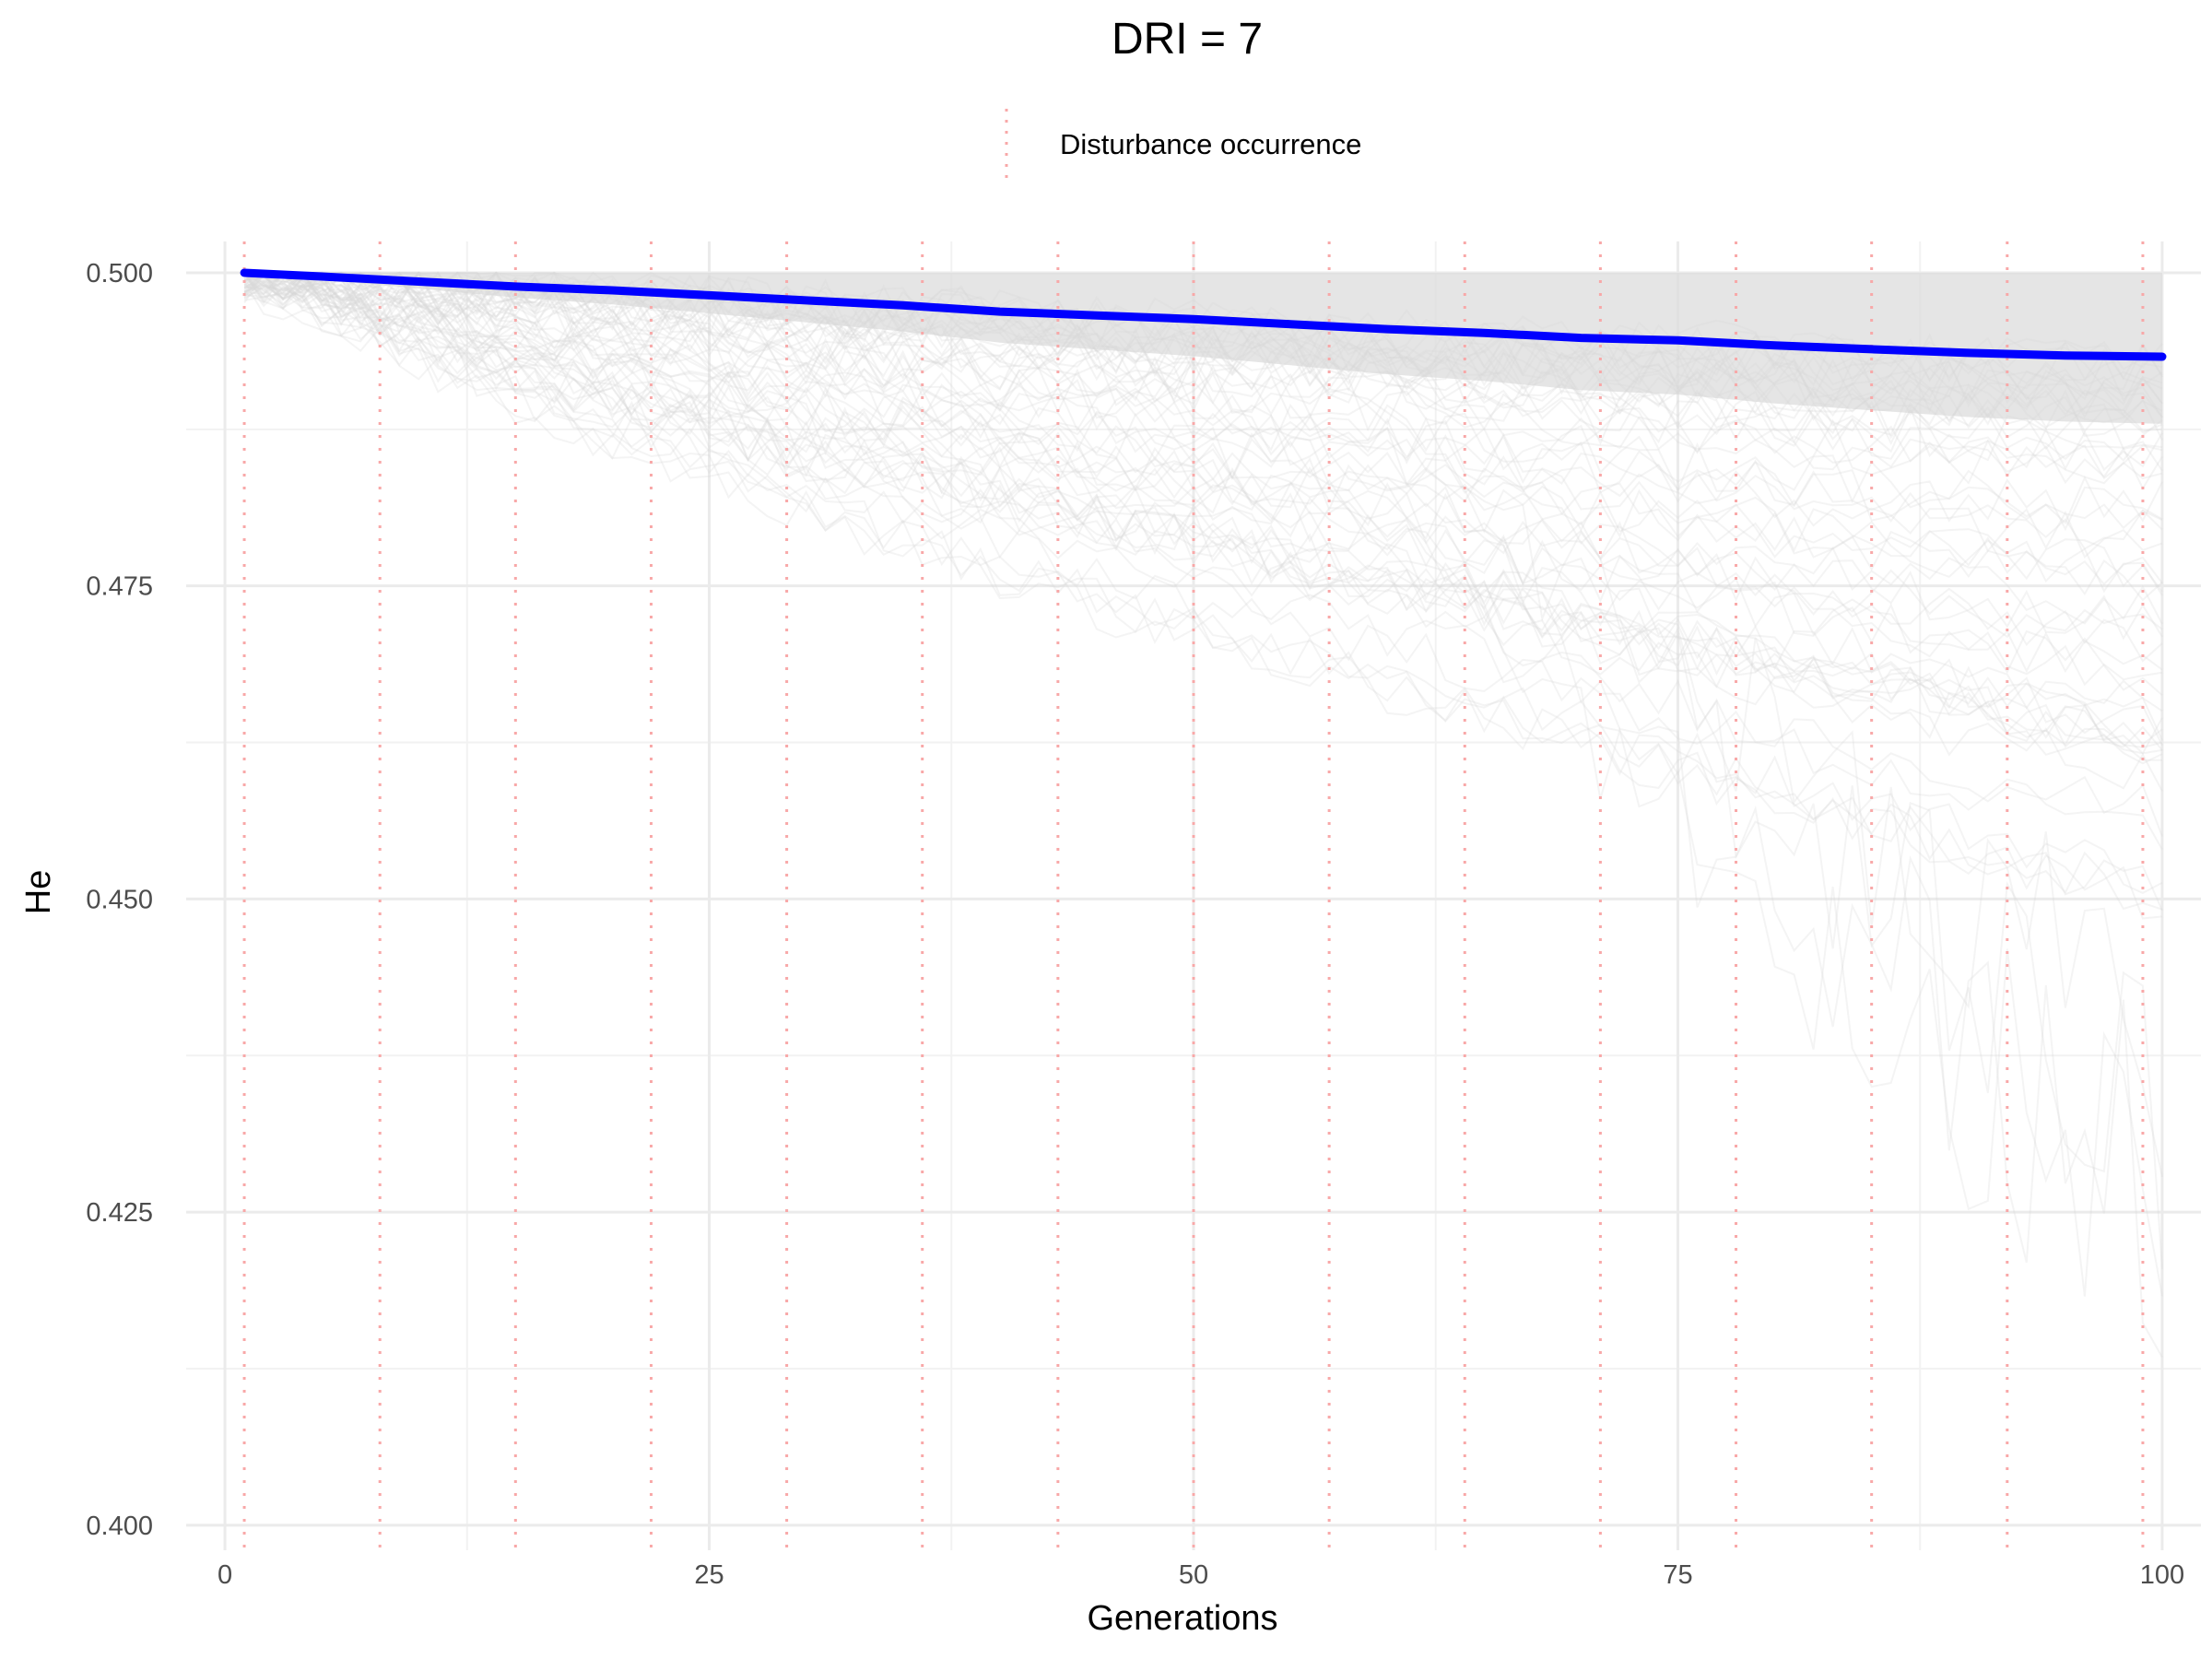  Describe the element at coordinates (119, 1526) in the screenshot. I see `y-tick-label: 0.400` at that location.